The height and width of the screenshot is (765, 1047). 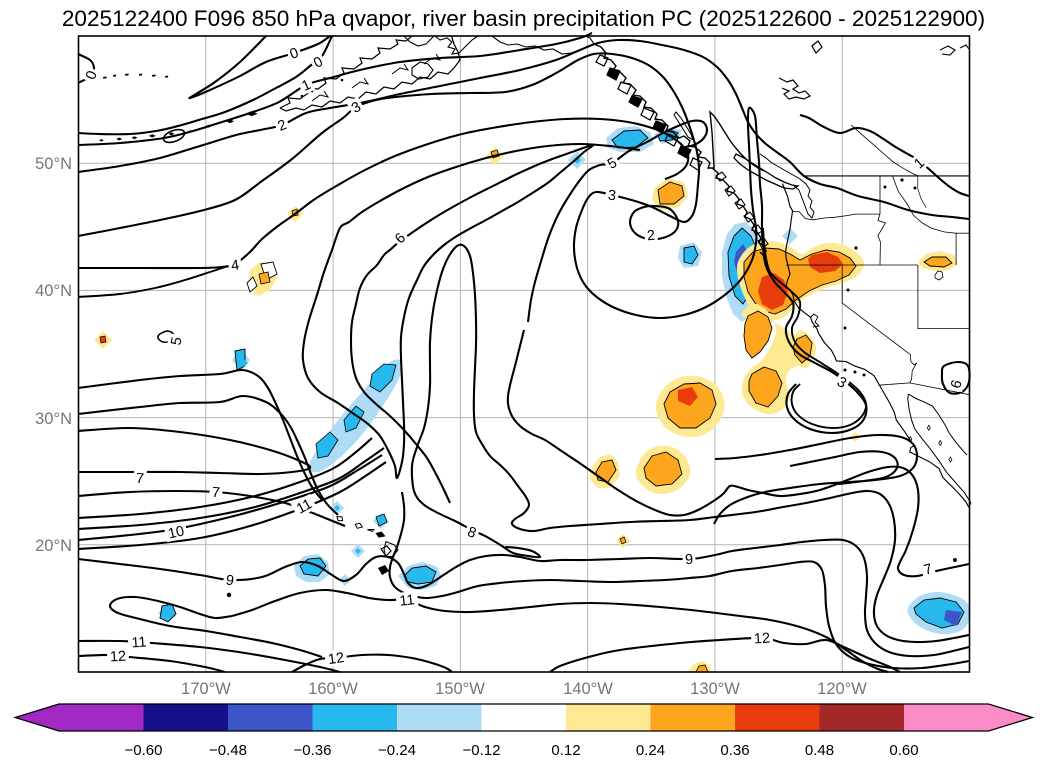 I want to click on svg-text: 20°N, so click(x=53, y=546).